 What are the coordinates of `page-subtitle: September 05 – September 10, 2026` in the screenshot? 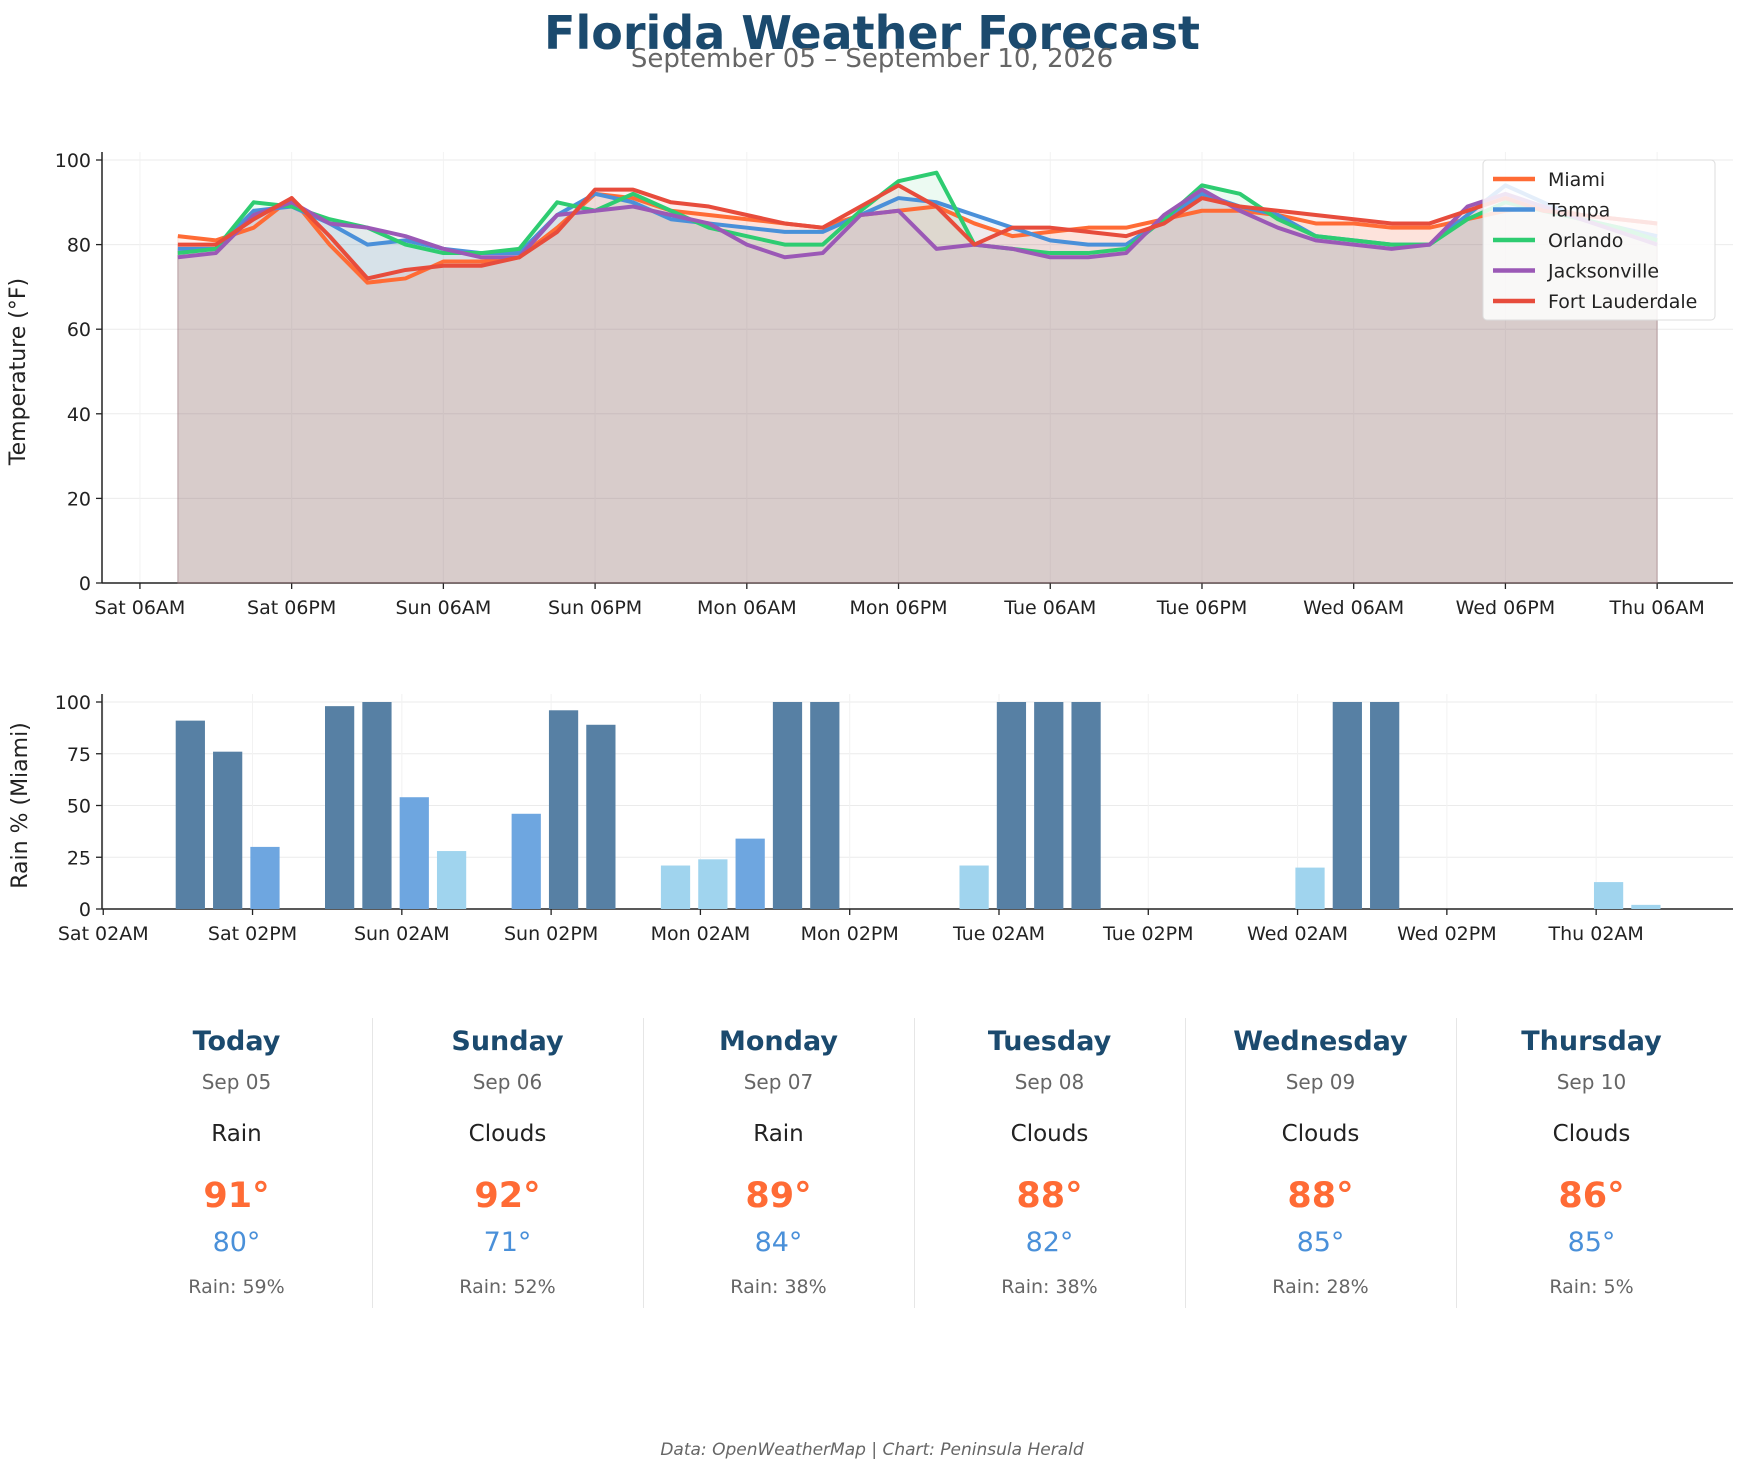 It's located at (872, 59).